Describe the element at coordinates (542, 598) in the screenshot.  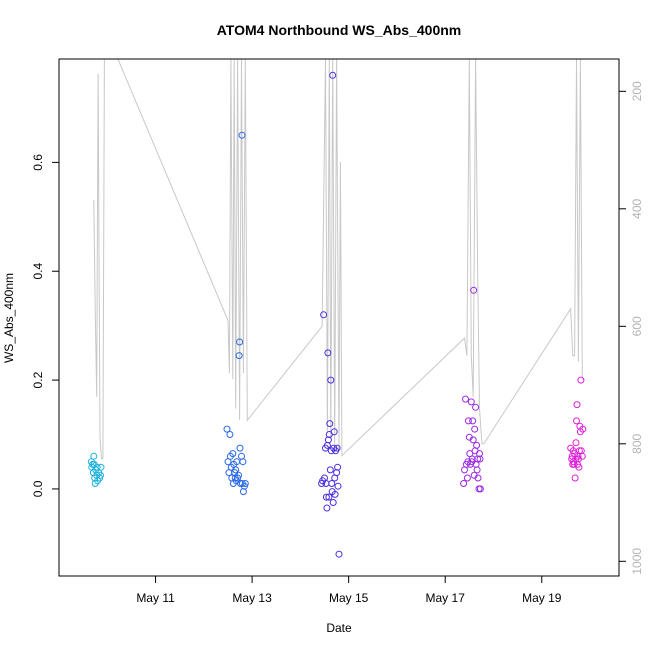
I see `x-tick-label: May 19` at that location.